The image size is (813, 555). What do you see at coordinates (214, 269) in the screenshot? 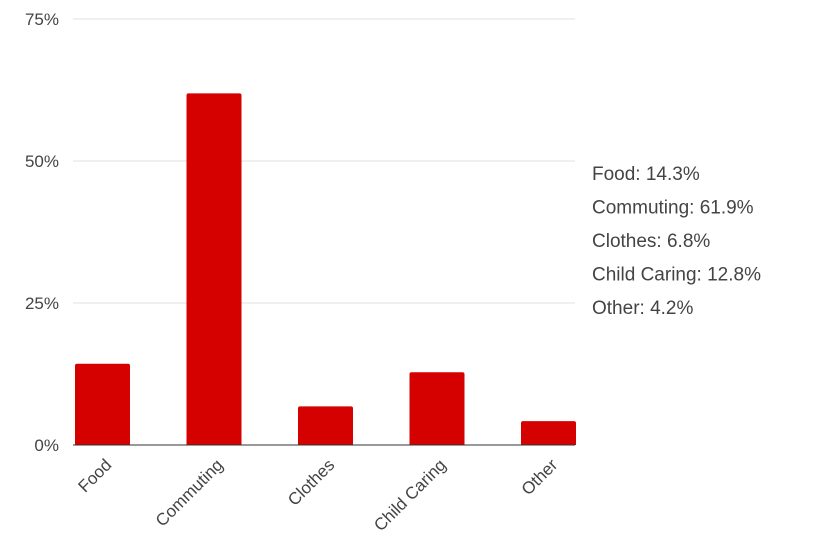
I see `bar-commuting` at bounding box center [214, 269].